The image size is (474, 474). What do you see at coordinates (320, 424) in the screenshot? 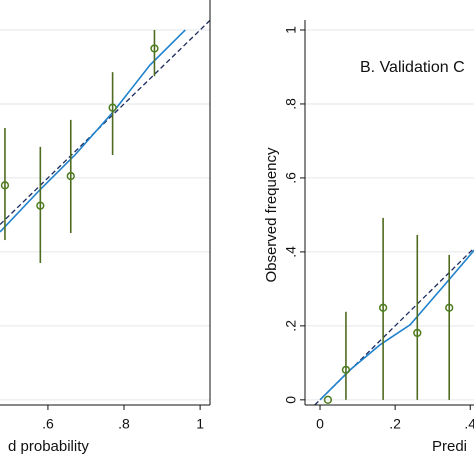
I see `x-tick-label: 0` at bounding box center [320, 424].